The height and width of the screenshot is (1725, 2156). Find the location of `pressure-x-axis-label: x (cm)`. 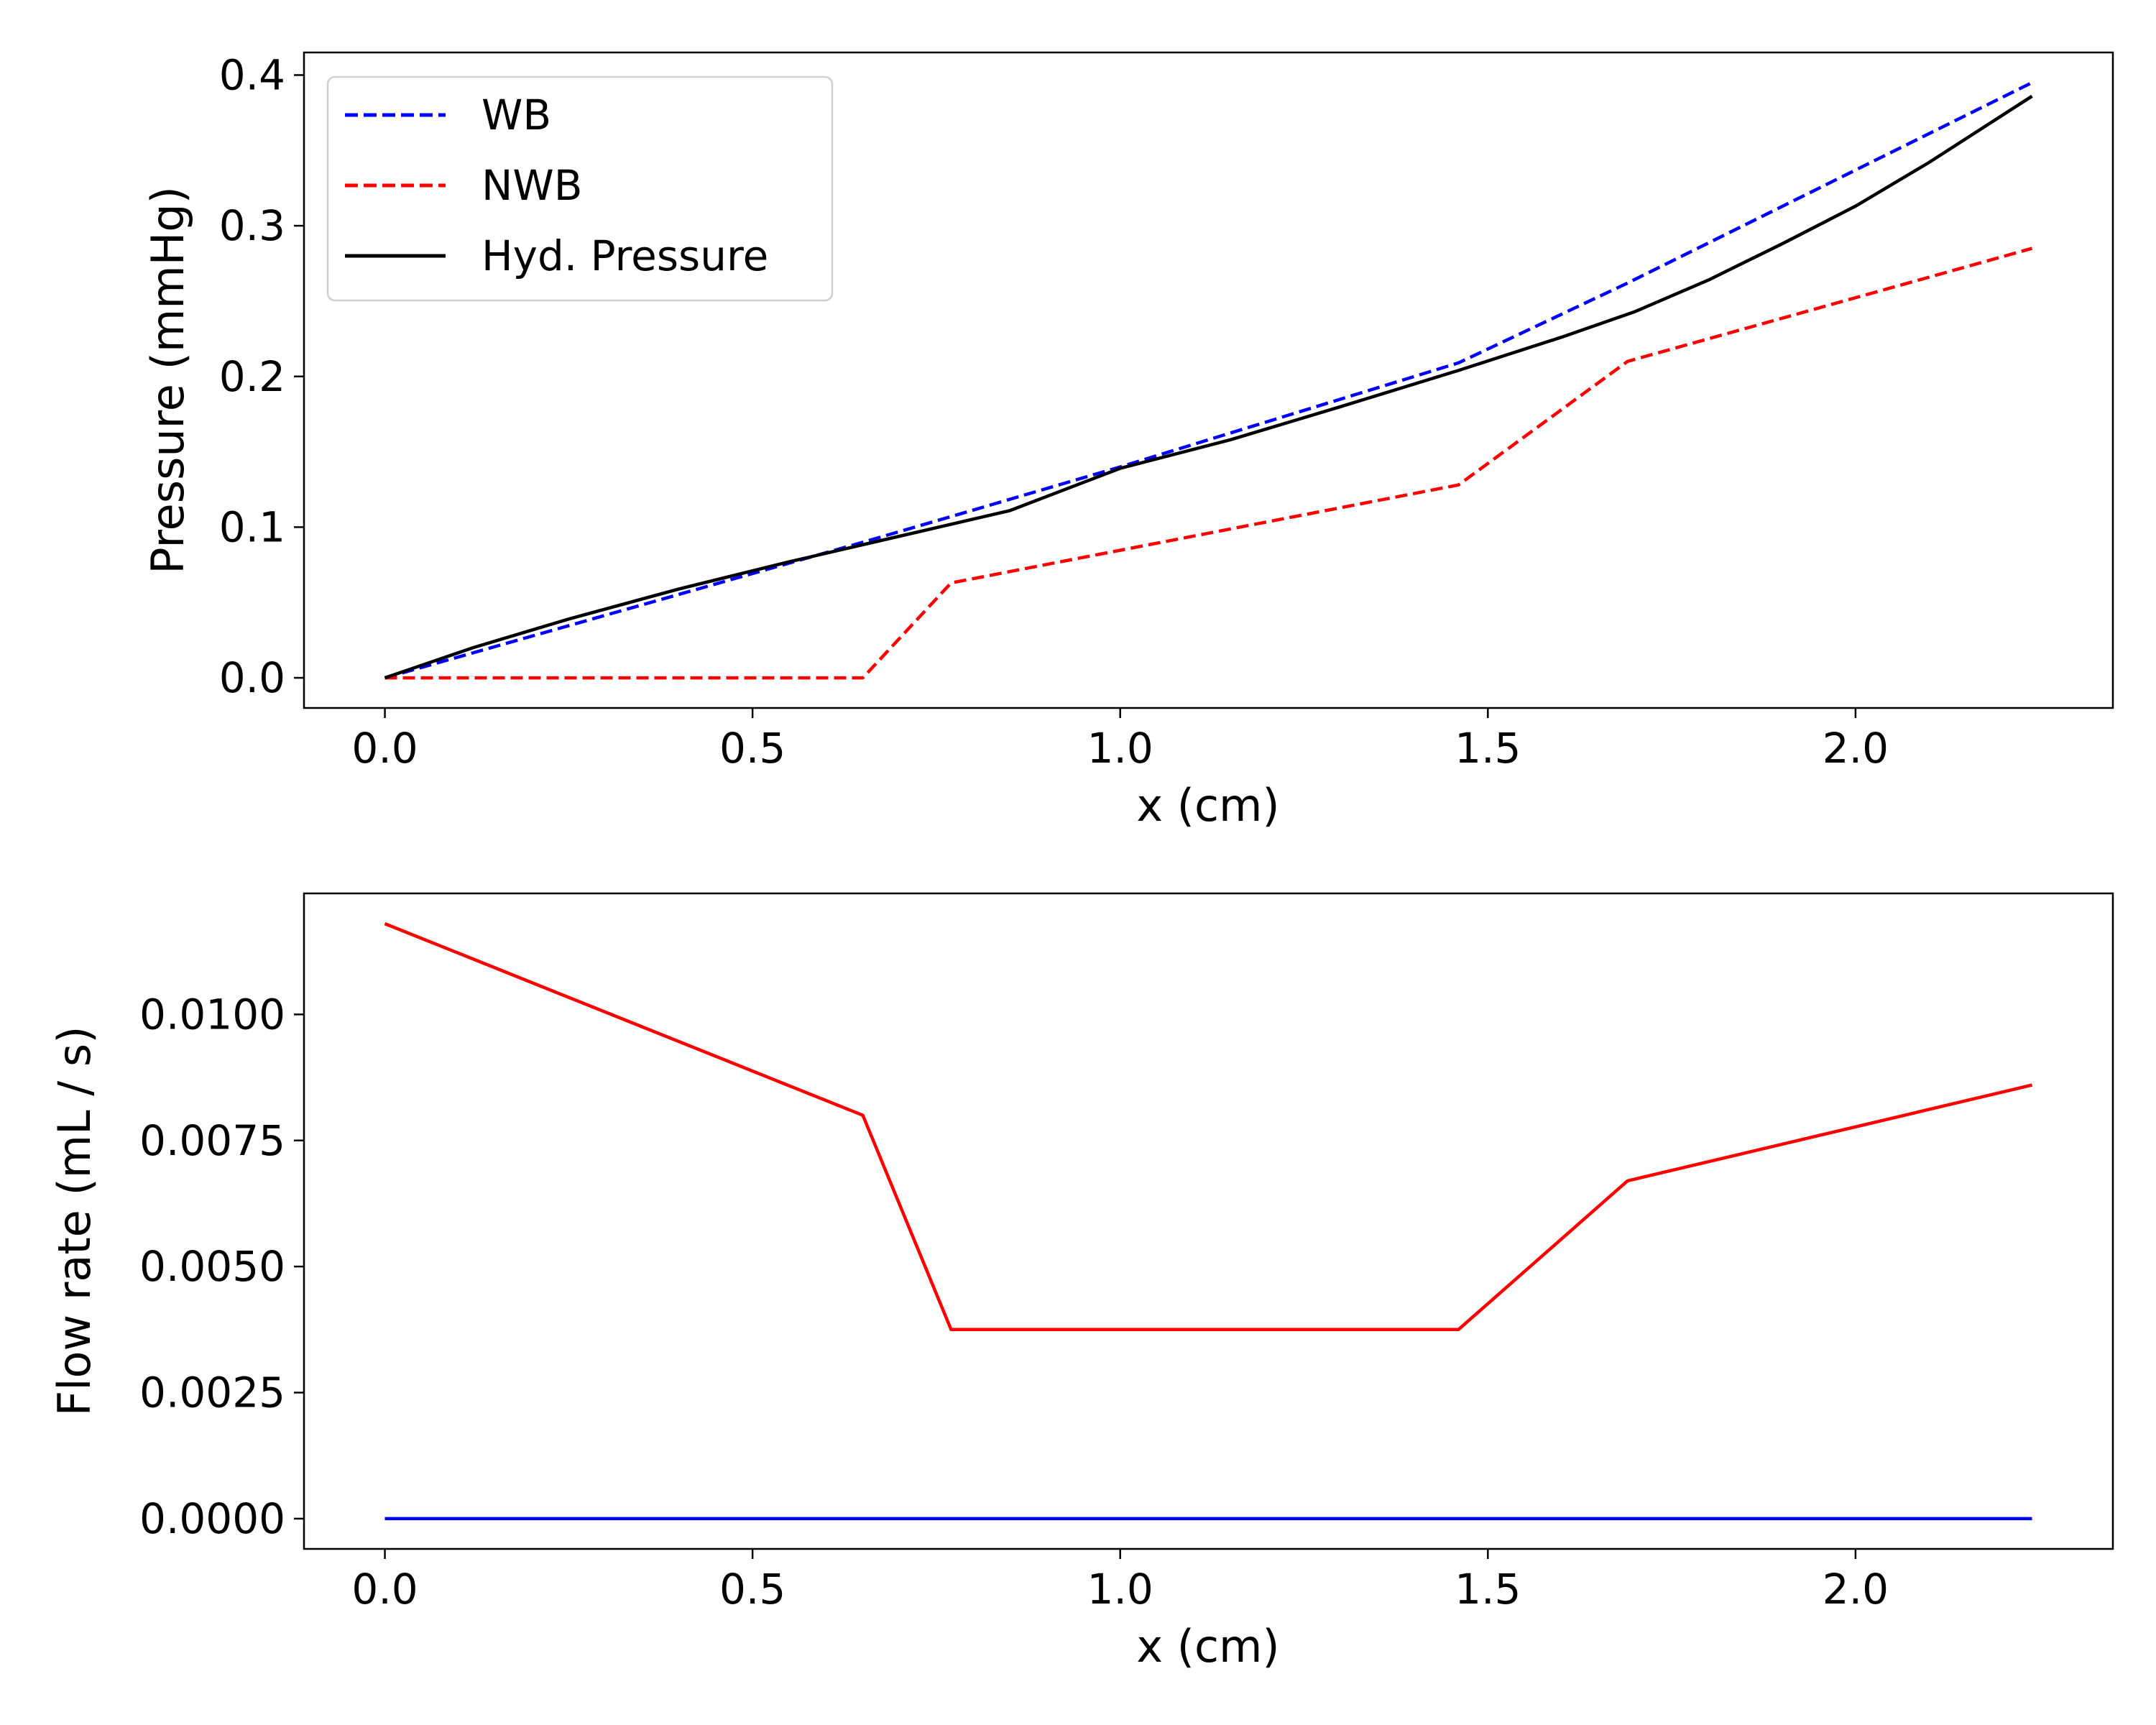

pressure-x-axis-label: x (cm) is located at coordinates (1207, 805).